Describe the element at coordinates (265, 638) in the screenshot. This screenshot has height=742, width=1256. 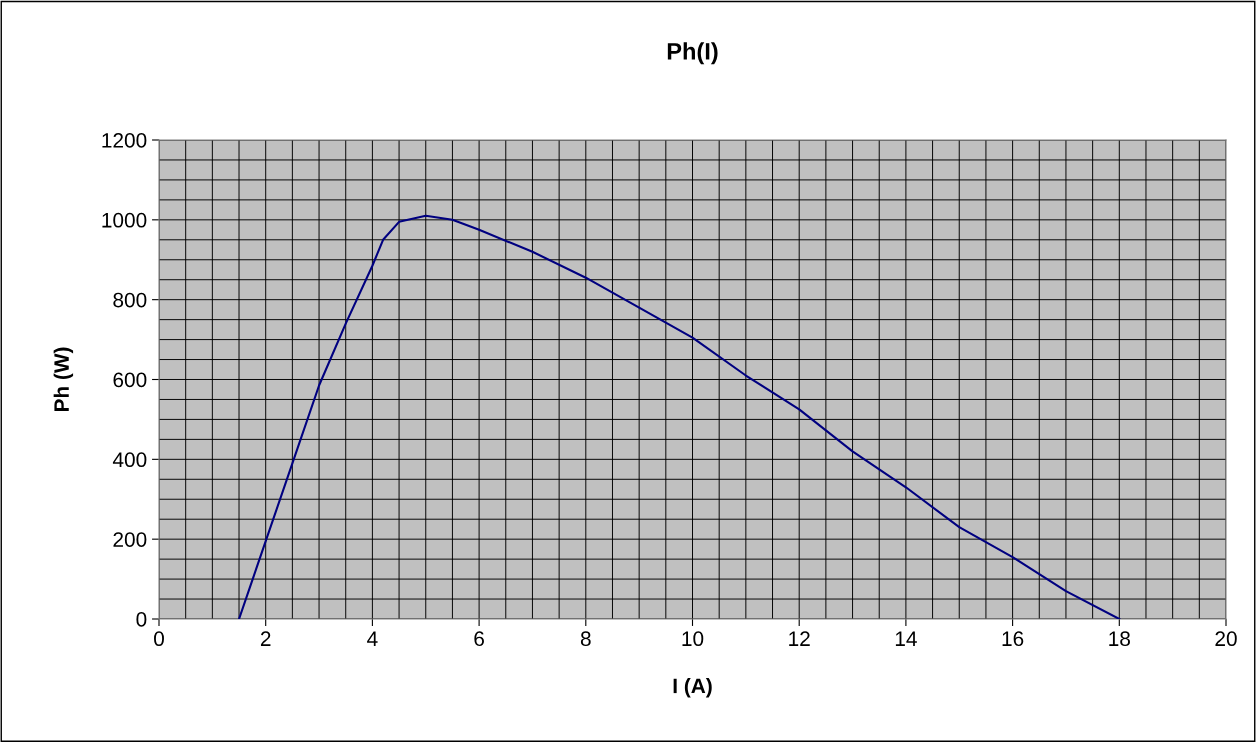
I see `x-tick-label: 2` at that location.